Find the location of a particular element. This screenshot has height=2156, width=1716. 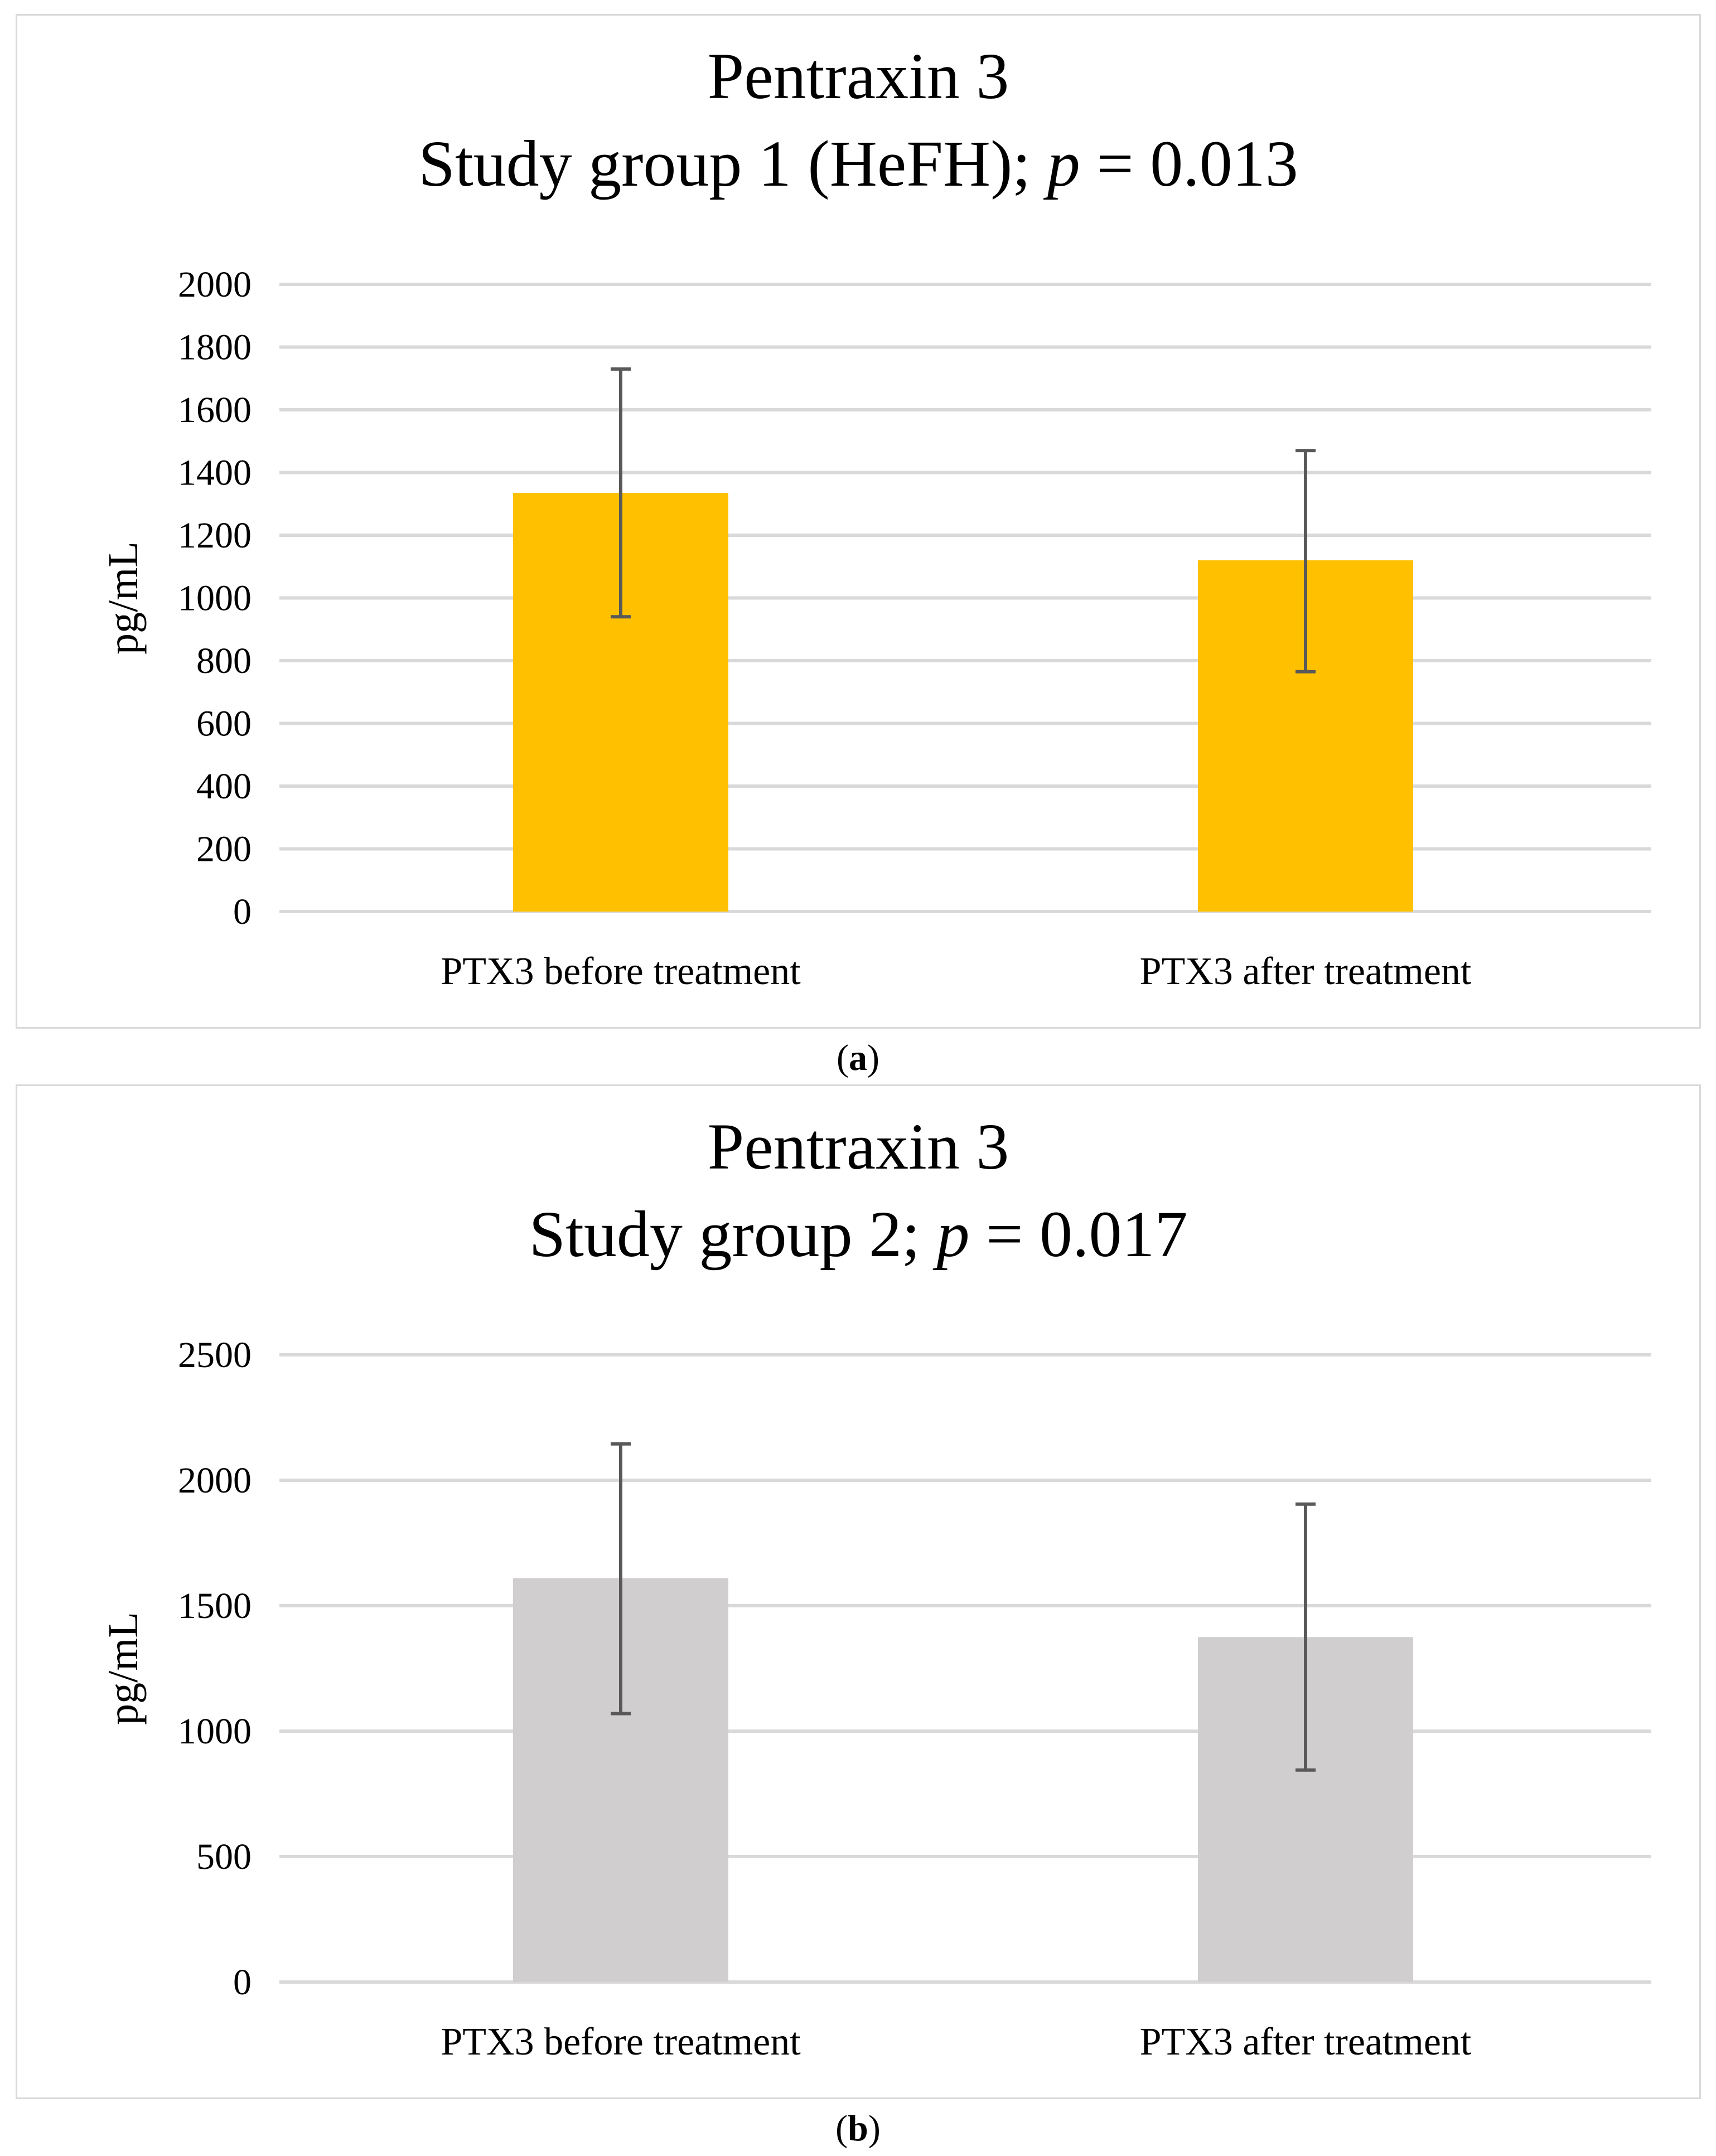

caption-a: (a) is located at coordinates (858, 1058).